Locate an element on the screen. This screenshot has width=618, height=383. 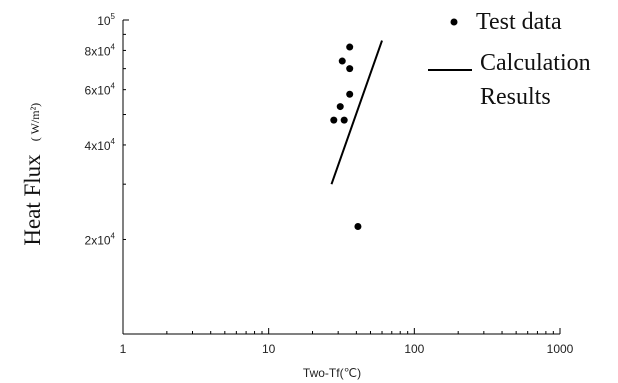
x-axis-label: Two-Tf(℃) is located at coordinates (332, 373).